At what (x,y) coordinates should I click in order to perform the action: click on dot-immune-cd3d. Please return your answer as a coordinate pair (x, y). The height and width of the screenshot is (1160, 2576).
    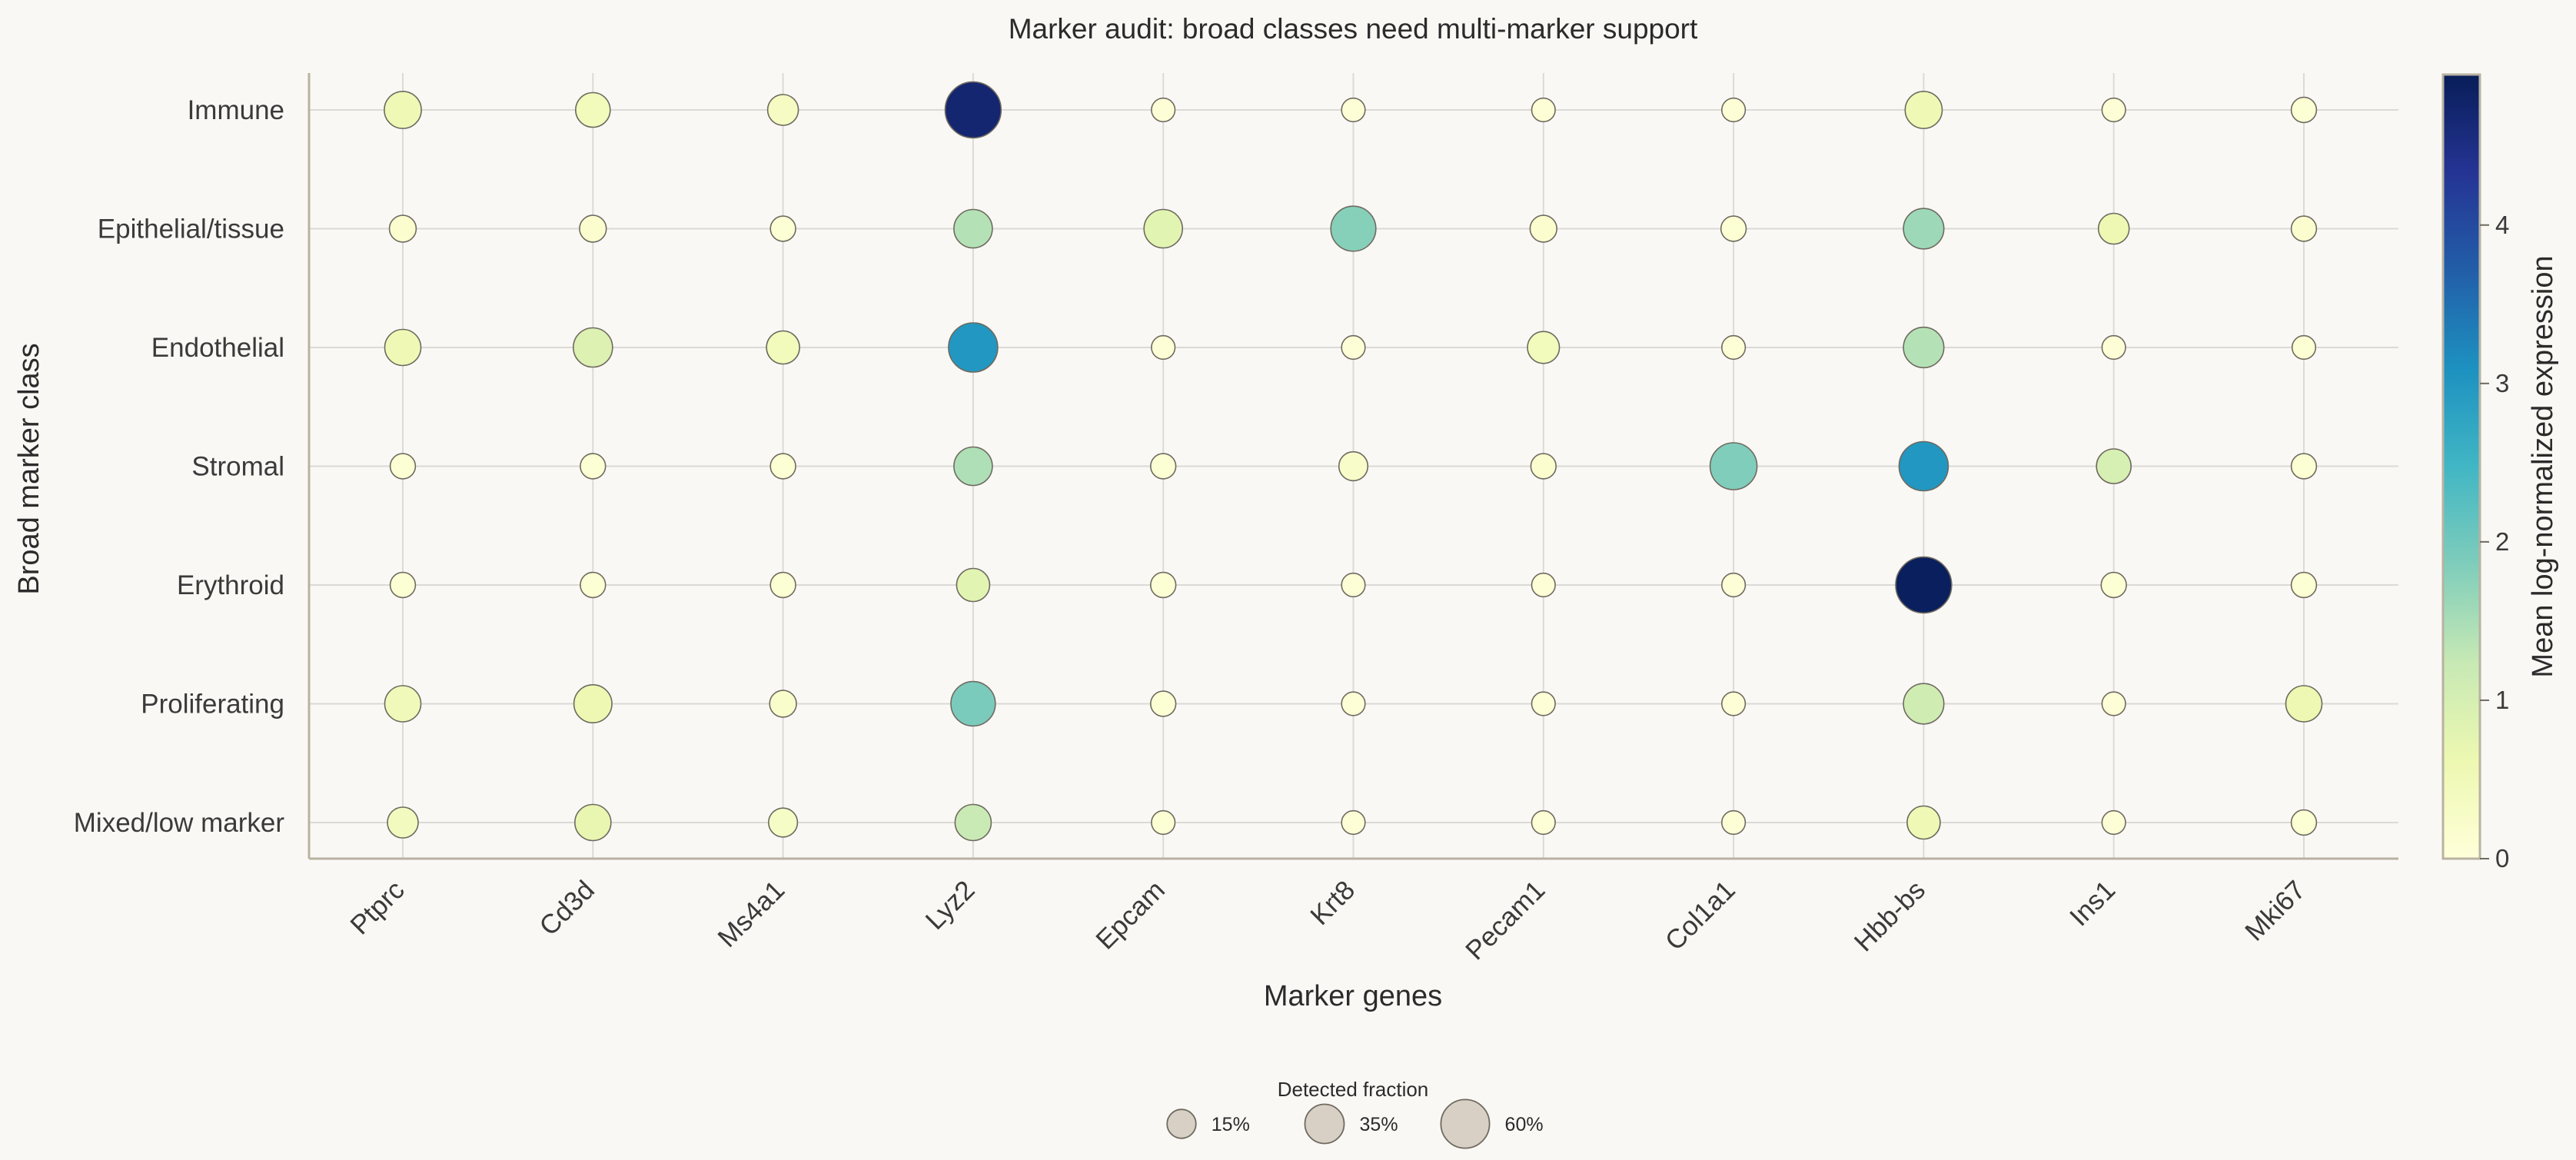
    Looking at the image, I should click on (592, 110).